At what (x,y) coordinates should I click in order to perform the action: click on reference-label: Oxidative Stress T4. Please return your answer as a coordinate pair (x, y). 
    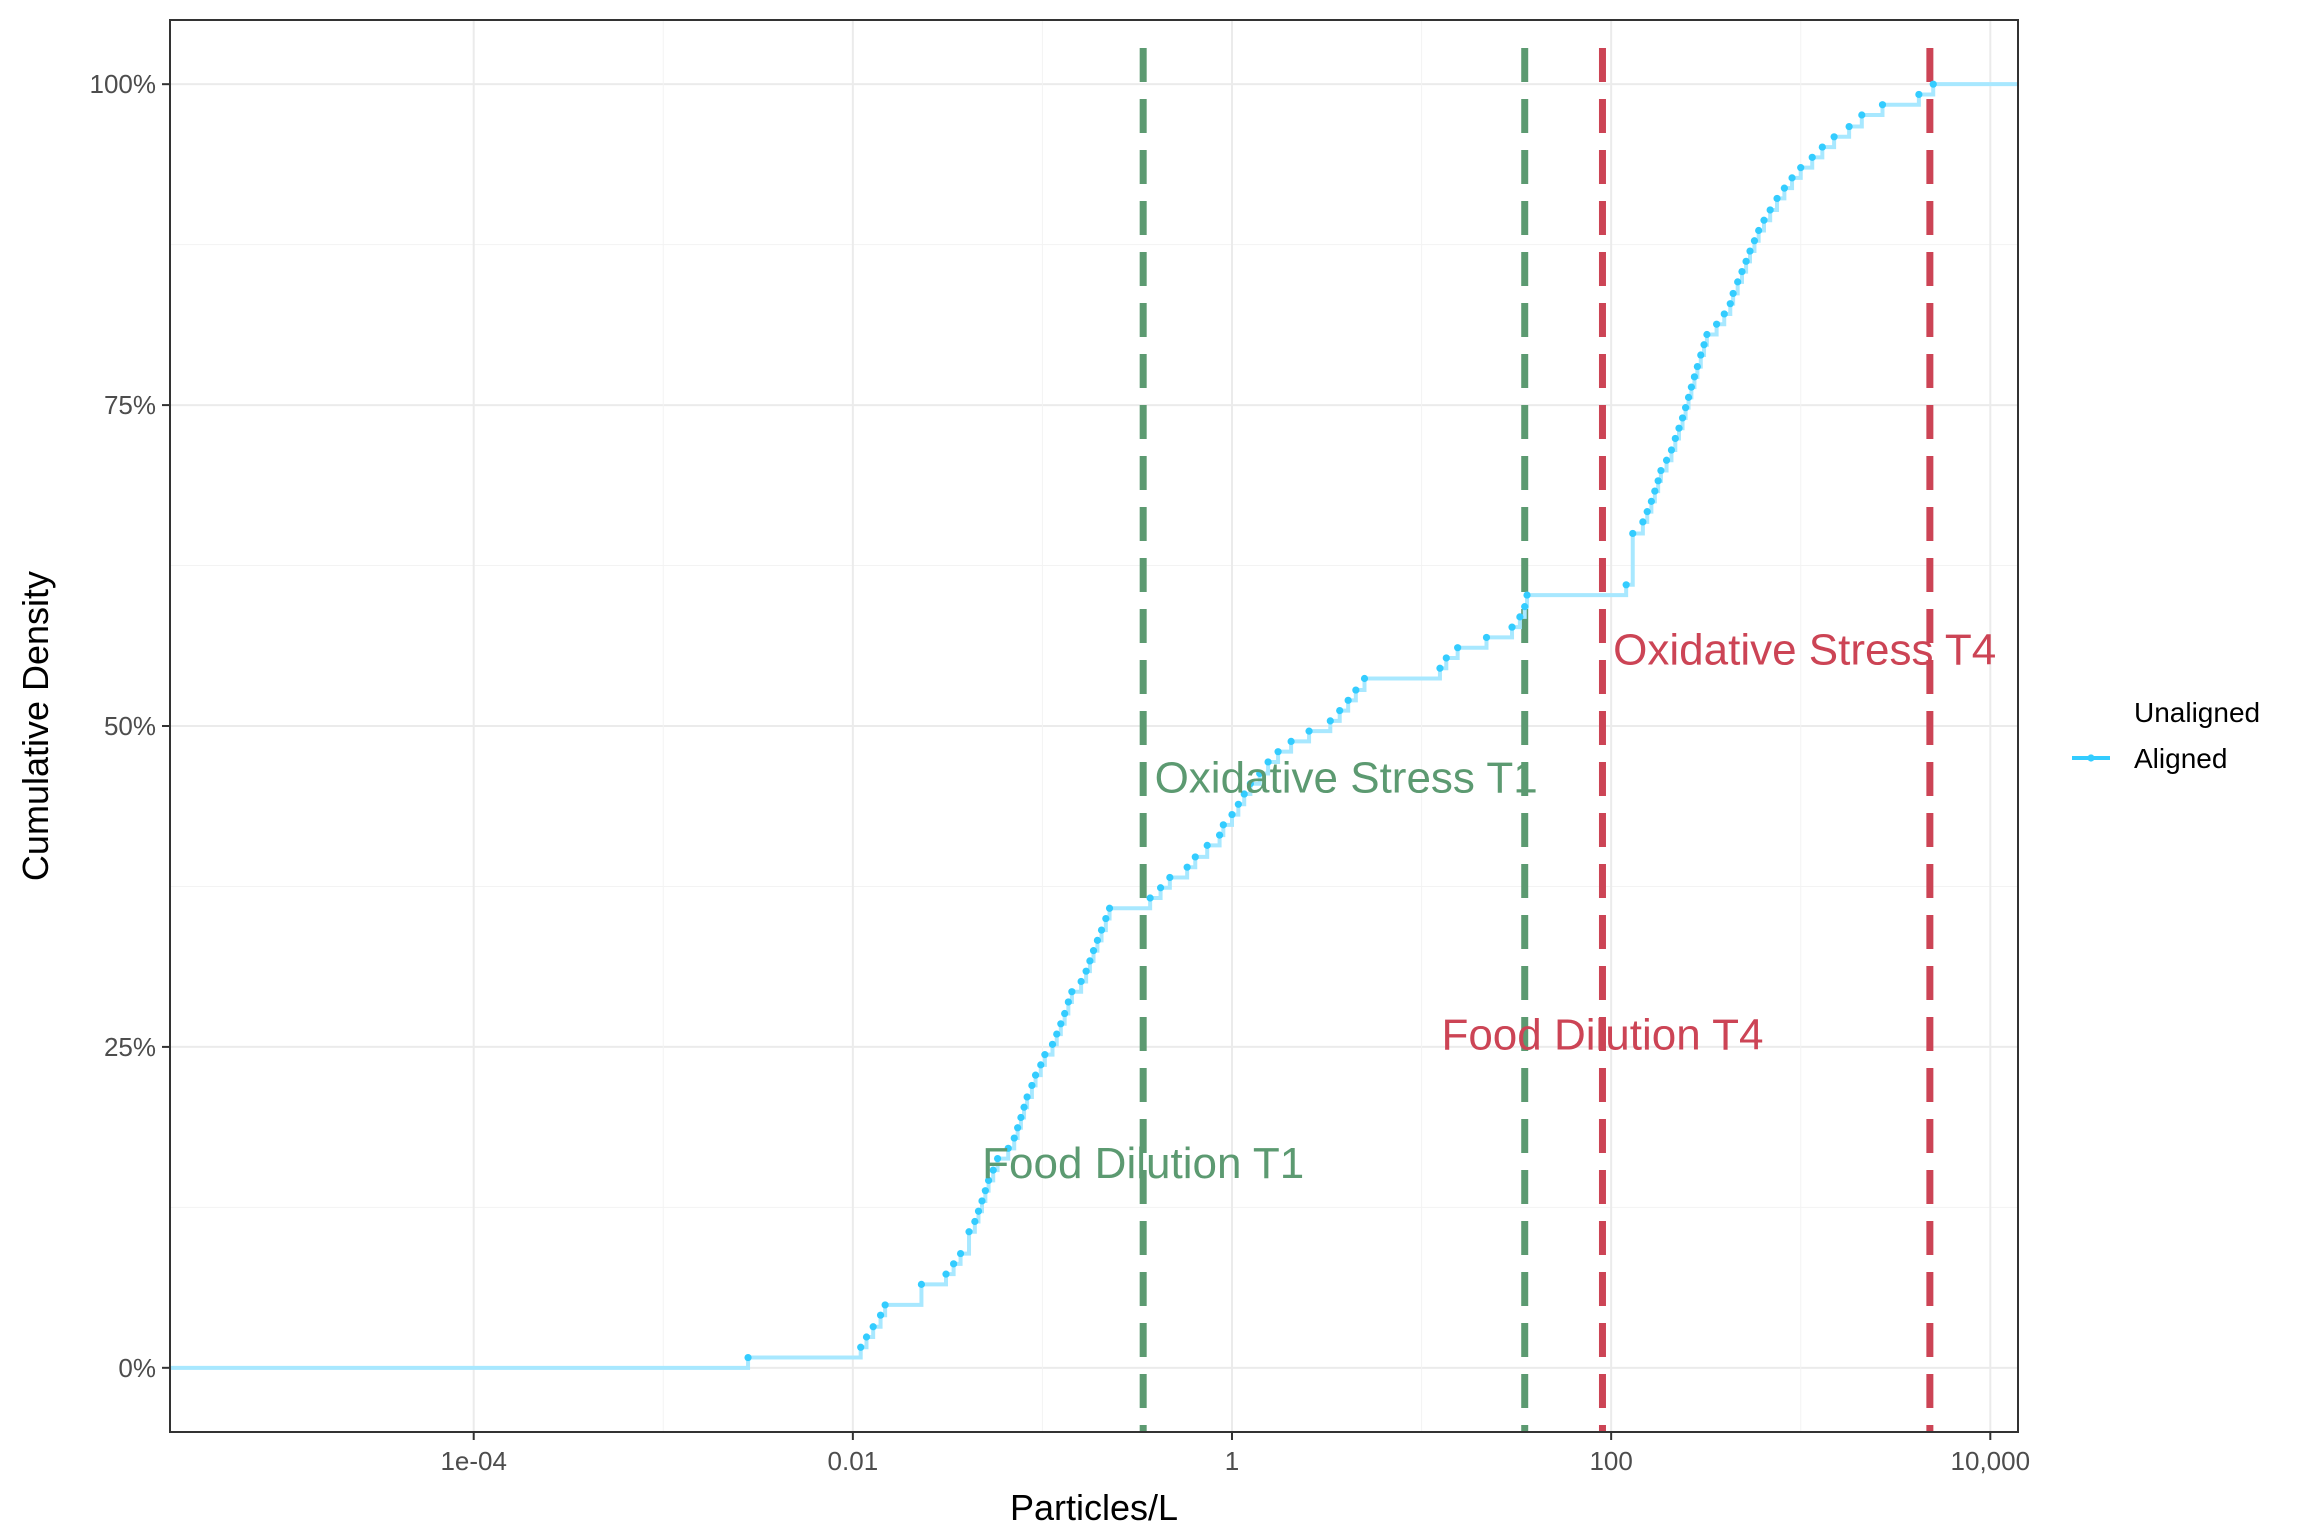
    Looking at the image, I should click on (1804, 649).